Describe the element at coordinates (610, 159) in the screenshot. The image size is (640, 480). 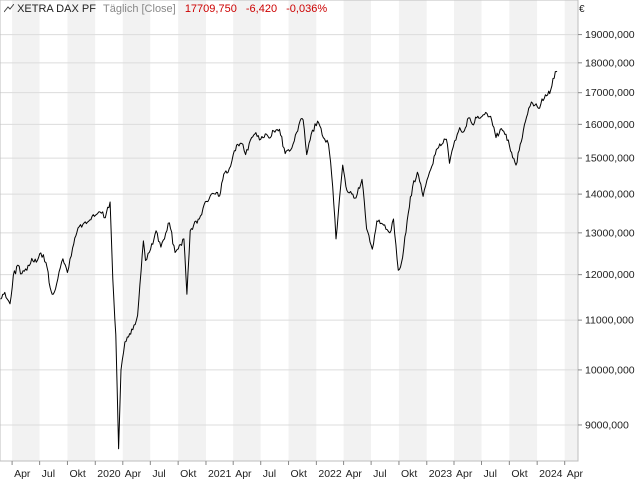
I see `y-tick-label: 15000,000` at that location.